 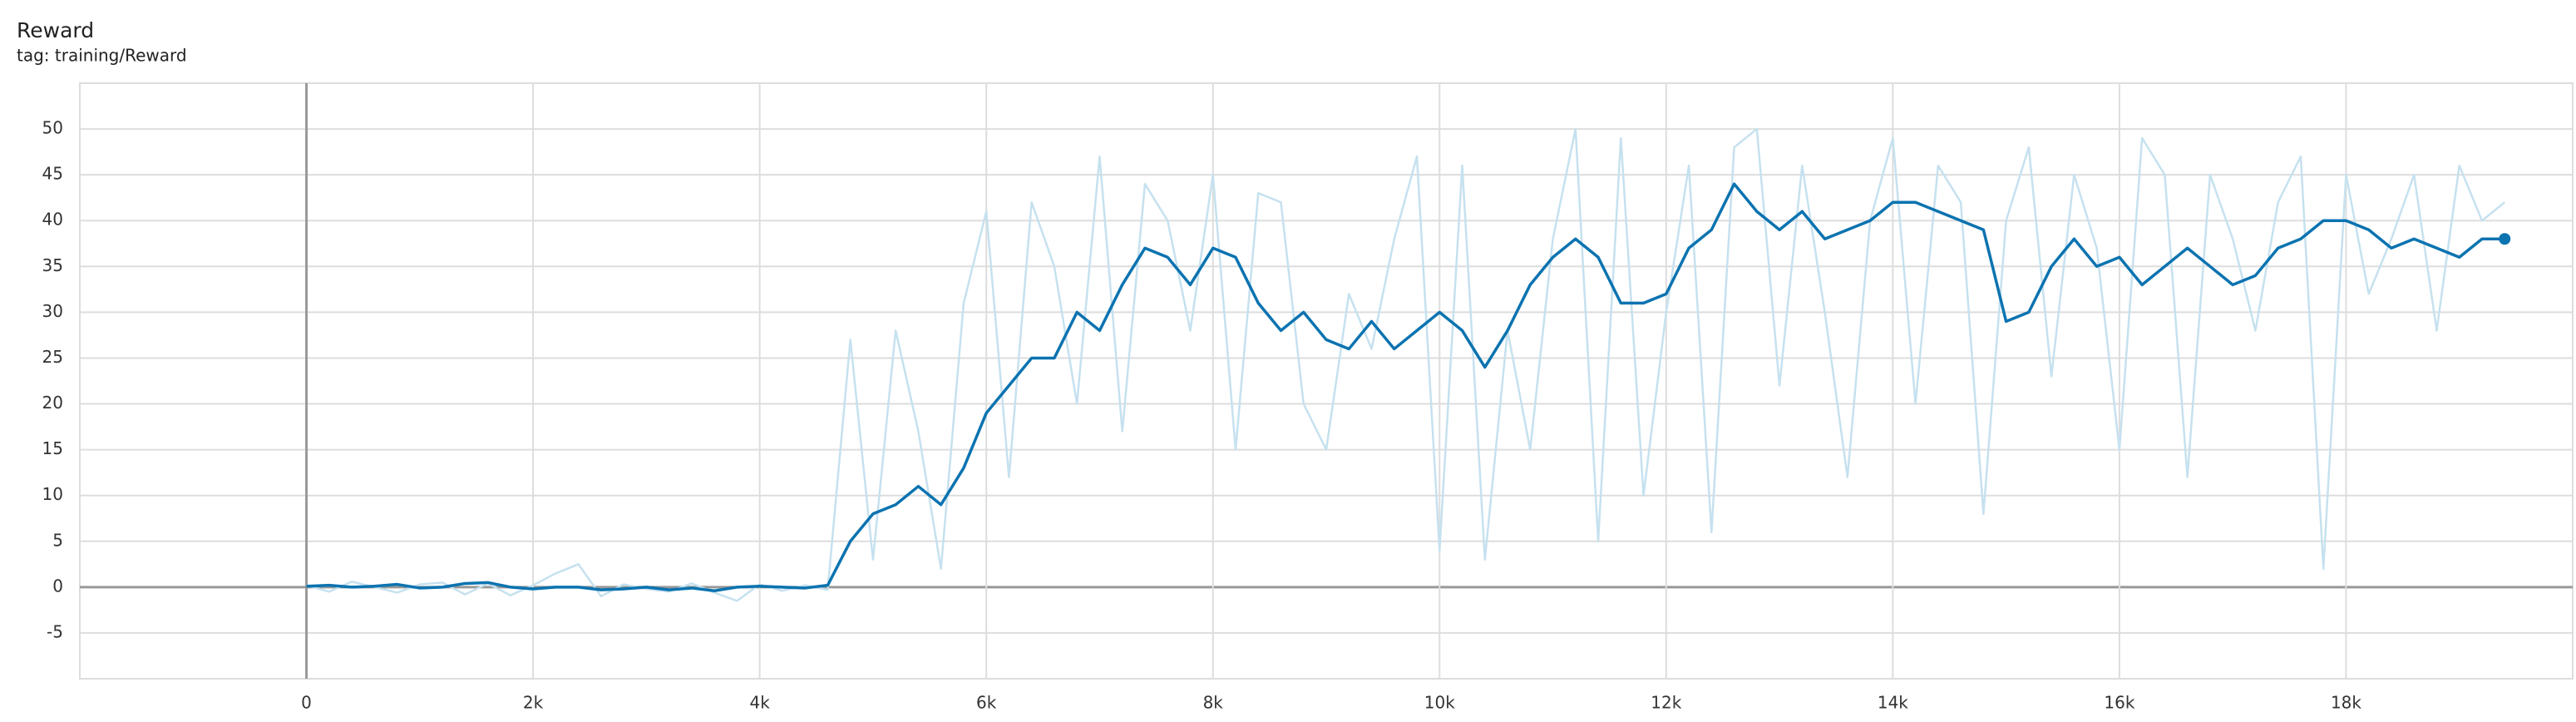 What do you see at coordinates (56, 30) in the screenshot?
I see `chart-title: Reward` at bounding box center [56, 30].